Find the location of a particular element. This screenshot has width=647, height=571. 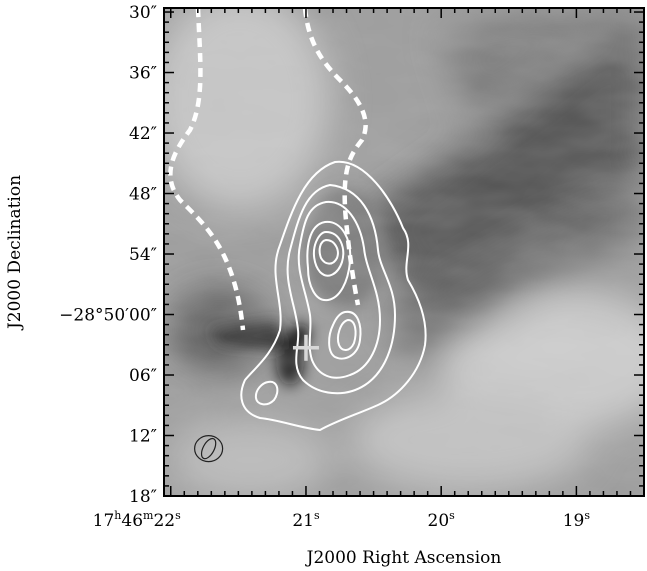

contour-west-blob is located at coordinates (266, 393).